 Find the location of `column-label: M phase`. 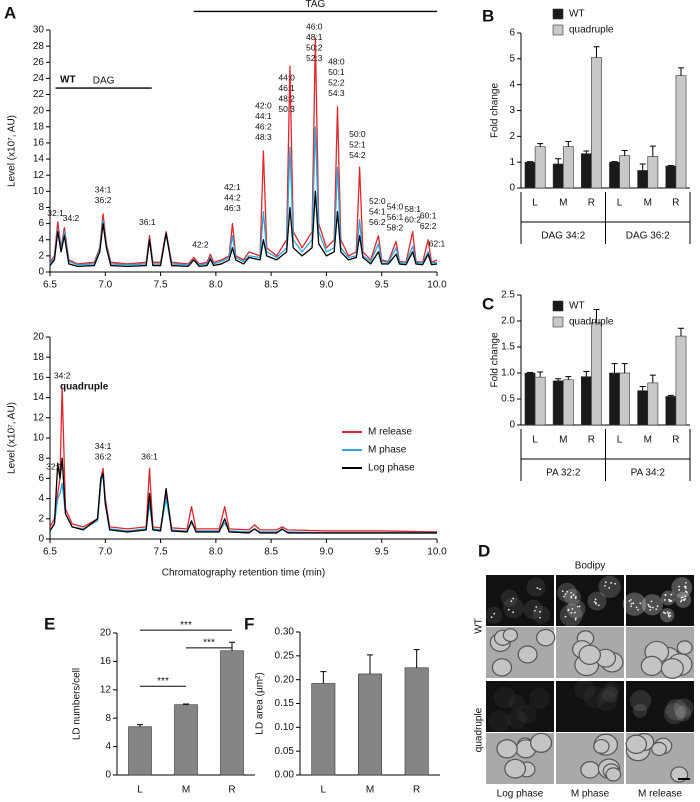

column-label: M phase is located at coordinates (590, 794).